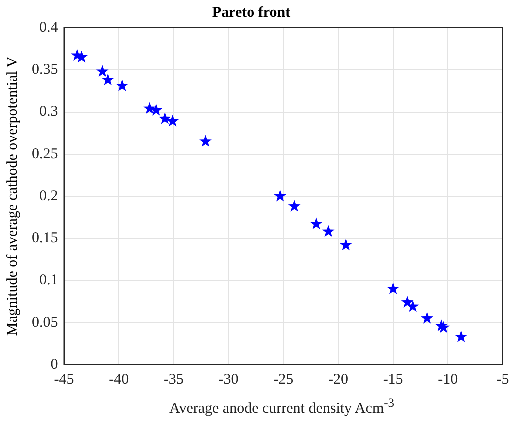  What do you see at coordinates (45, 70) in the screenshot?
I see `y-tick-label: 0.35` at bounding box center [45, 70].